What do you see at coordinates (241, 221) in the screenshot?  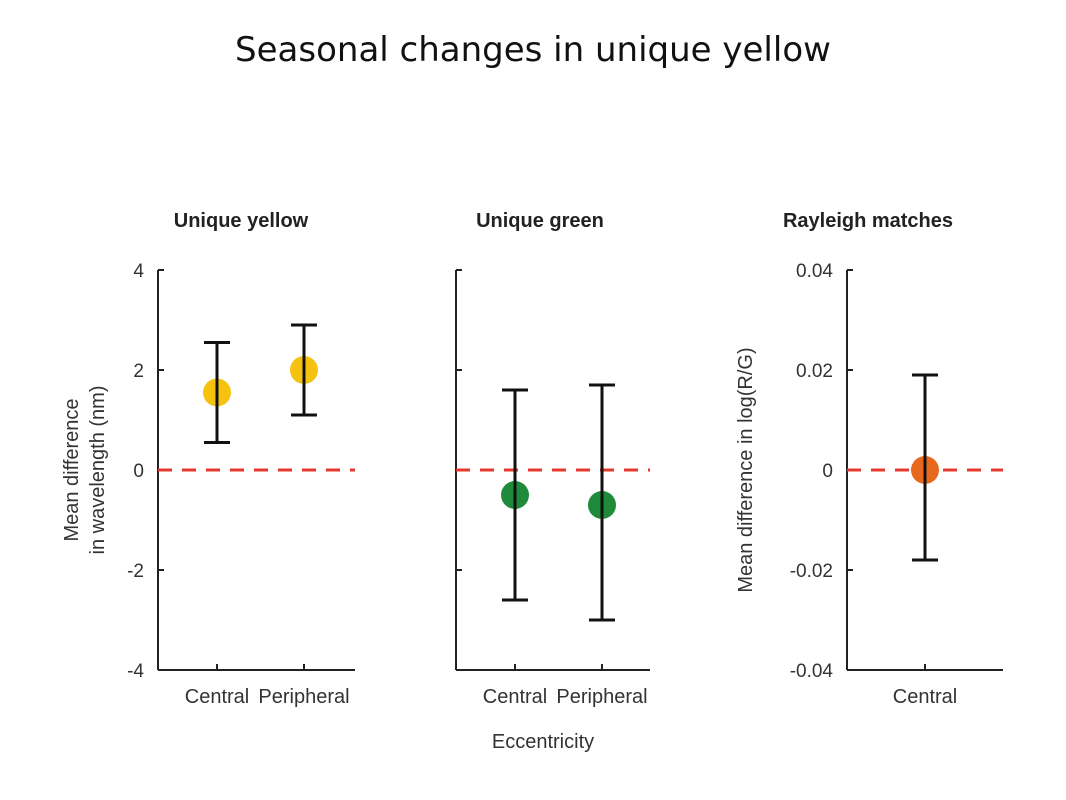 I see `panel-title: Unique yellow` at bounding box center [241, 221].